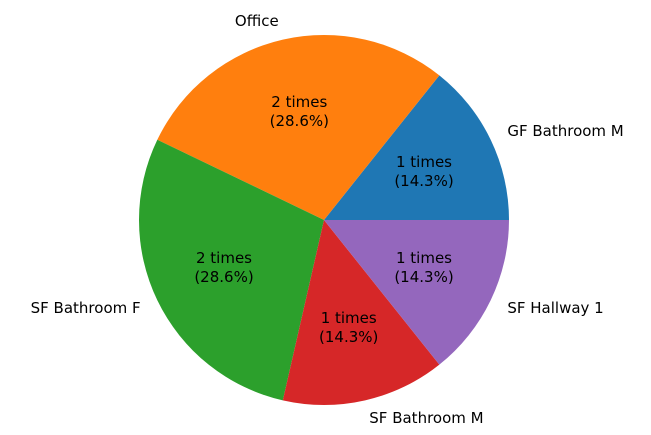 The height and width of the screenshot is (435, 651). Describe the element at coordinates (424, 161) in the screenshot. I see `data-label-count-gf-bathroom-m: 1 times` at that location.